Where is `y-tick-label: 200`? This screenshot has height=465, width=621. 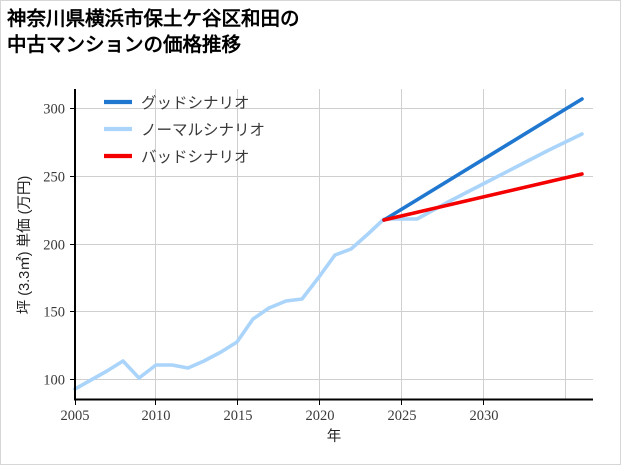 y-tick-label: 200 is located at coordinates (54, 246).